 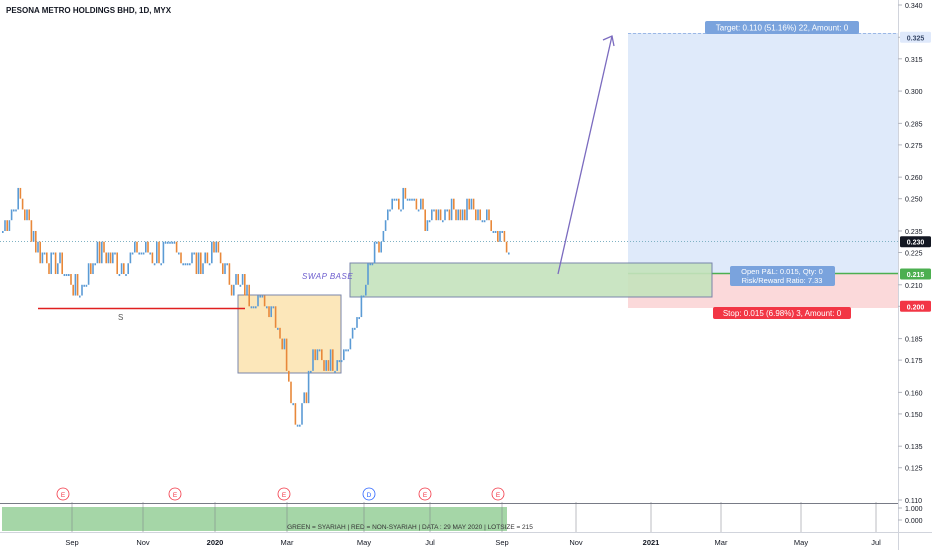 I want to click on price-tick-label: 0.235, so click(x=914, y=232).